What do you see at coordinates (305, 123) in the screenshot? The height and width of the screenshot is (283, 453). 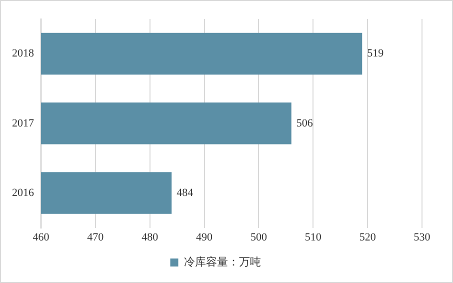 I see `data-label: 506` at bounding box center [305, 123].